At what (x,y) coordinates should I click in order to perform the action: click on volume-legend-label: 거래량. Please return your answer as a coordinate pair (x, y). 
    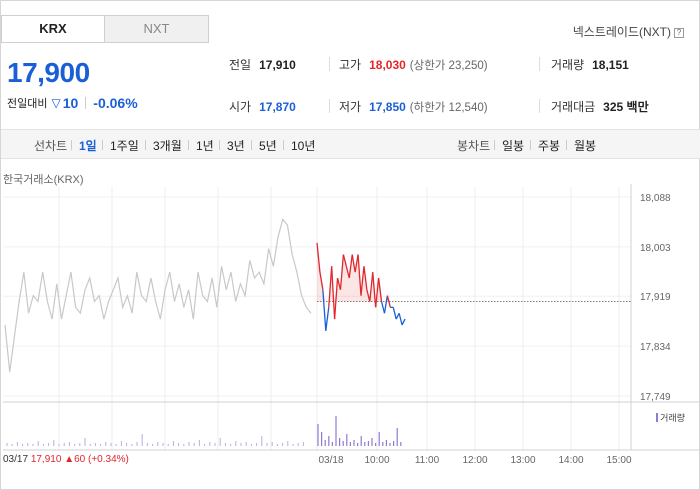
    Looking at the image, I should click on (672, 418).